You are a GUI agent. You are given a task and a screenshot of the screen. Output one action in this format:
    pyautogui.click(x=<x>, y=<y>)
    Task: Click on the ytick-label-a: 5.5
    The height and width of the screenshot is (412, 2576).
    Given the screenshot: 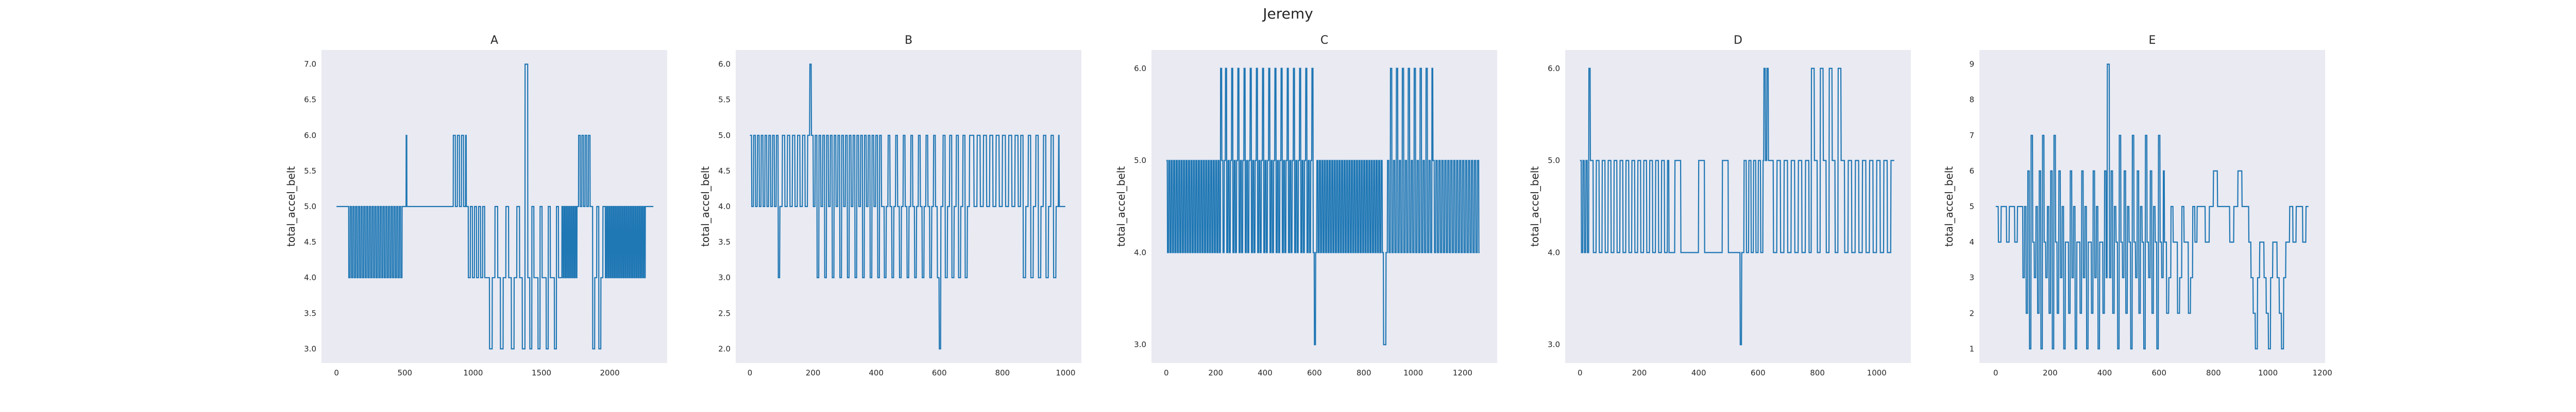 What is the action you would take?
    pyautogui.click(x=310, y=171)
    